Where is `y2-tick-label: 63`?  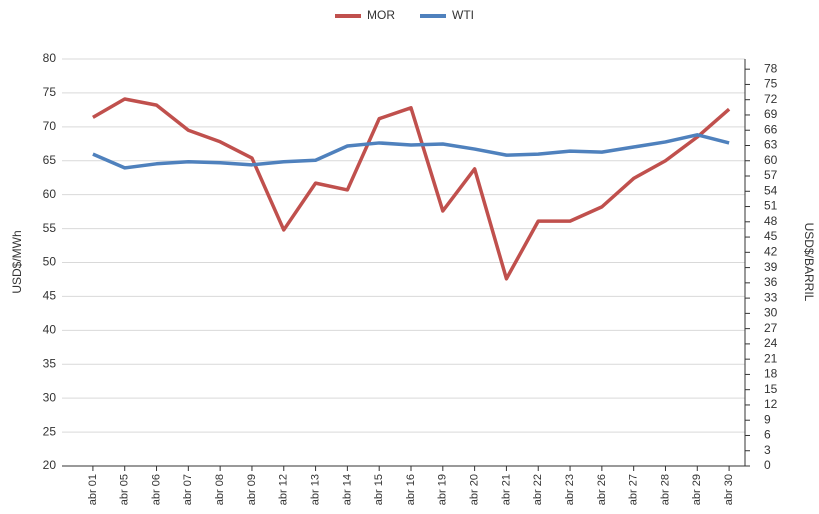 y2-tick-label: 63 is located at coordinates (771, 145).